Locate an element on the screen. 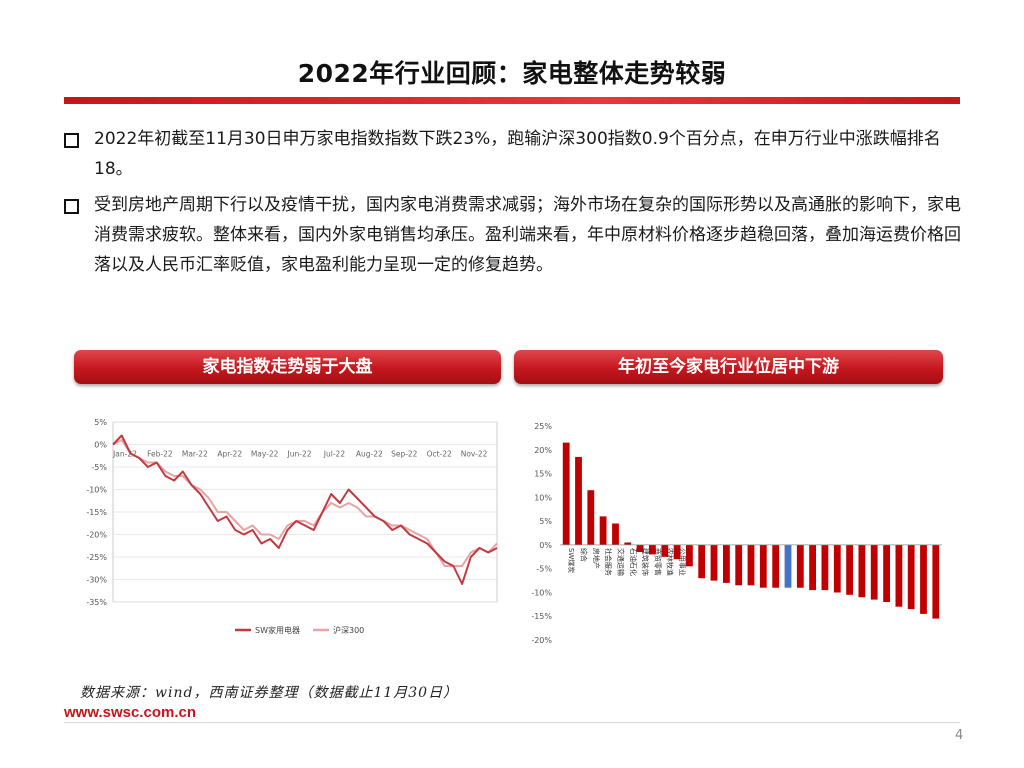 Image resolution: width=1024 pixels, height=768 pixels. category-label: 公用事业 is located at coordinates (682, 562).